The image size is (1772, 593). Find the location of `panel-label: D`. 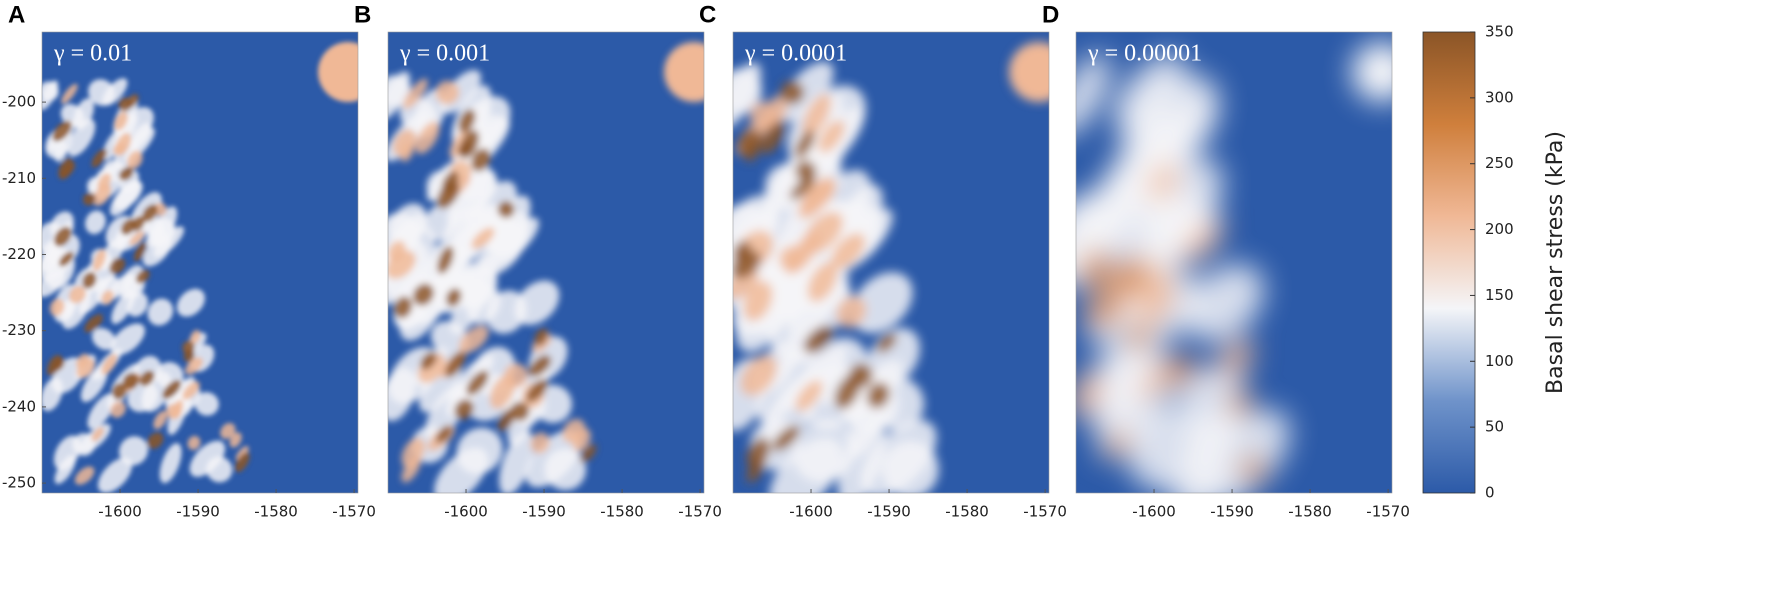

panel-label: D is located at coordinates (1050, 14).